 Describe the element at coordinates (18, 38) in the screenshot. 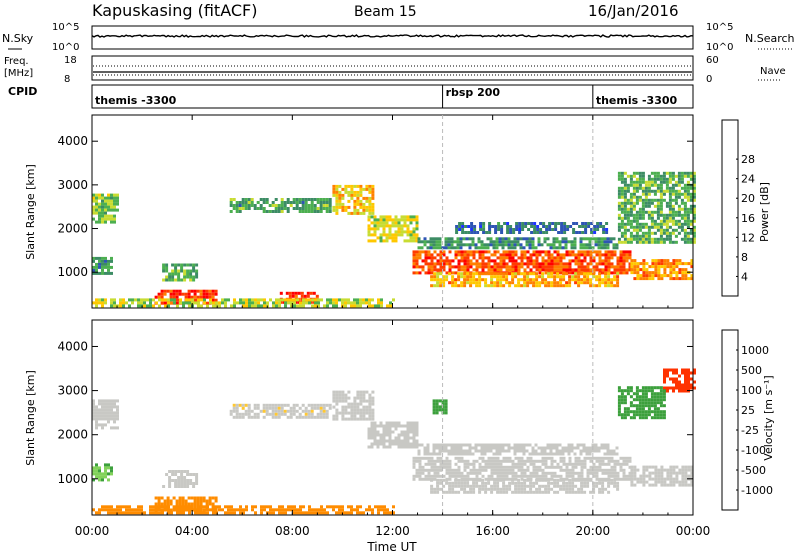

I see `nsky-label: N.Sky` at that location.